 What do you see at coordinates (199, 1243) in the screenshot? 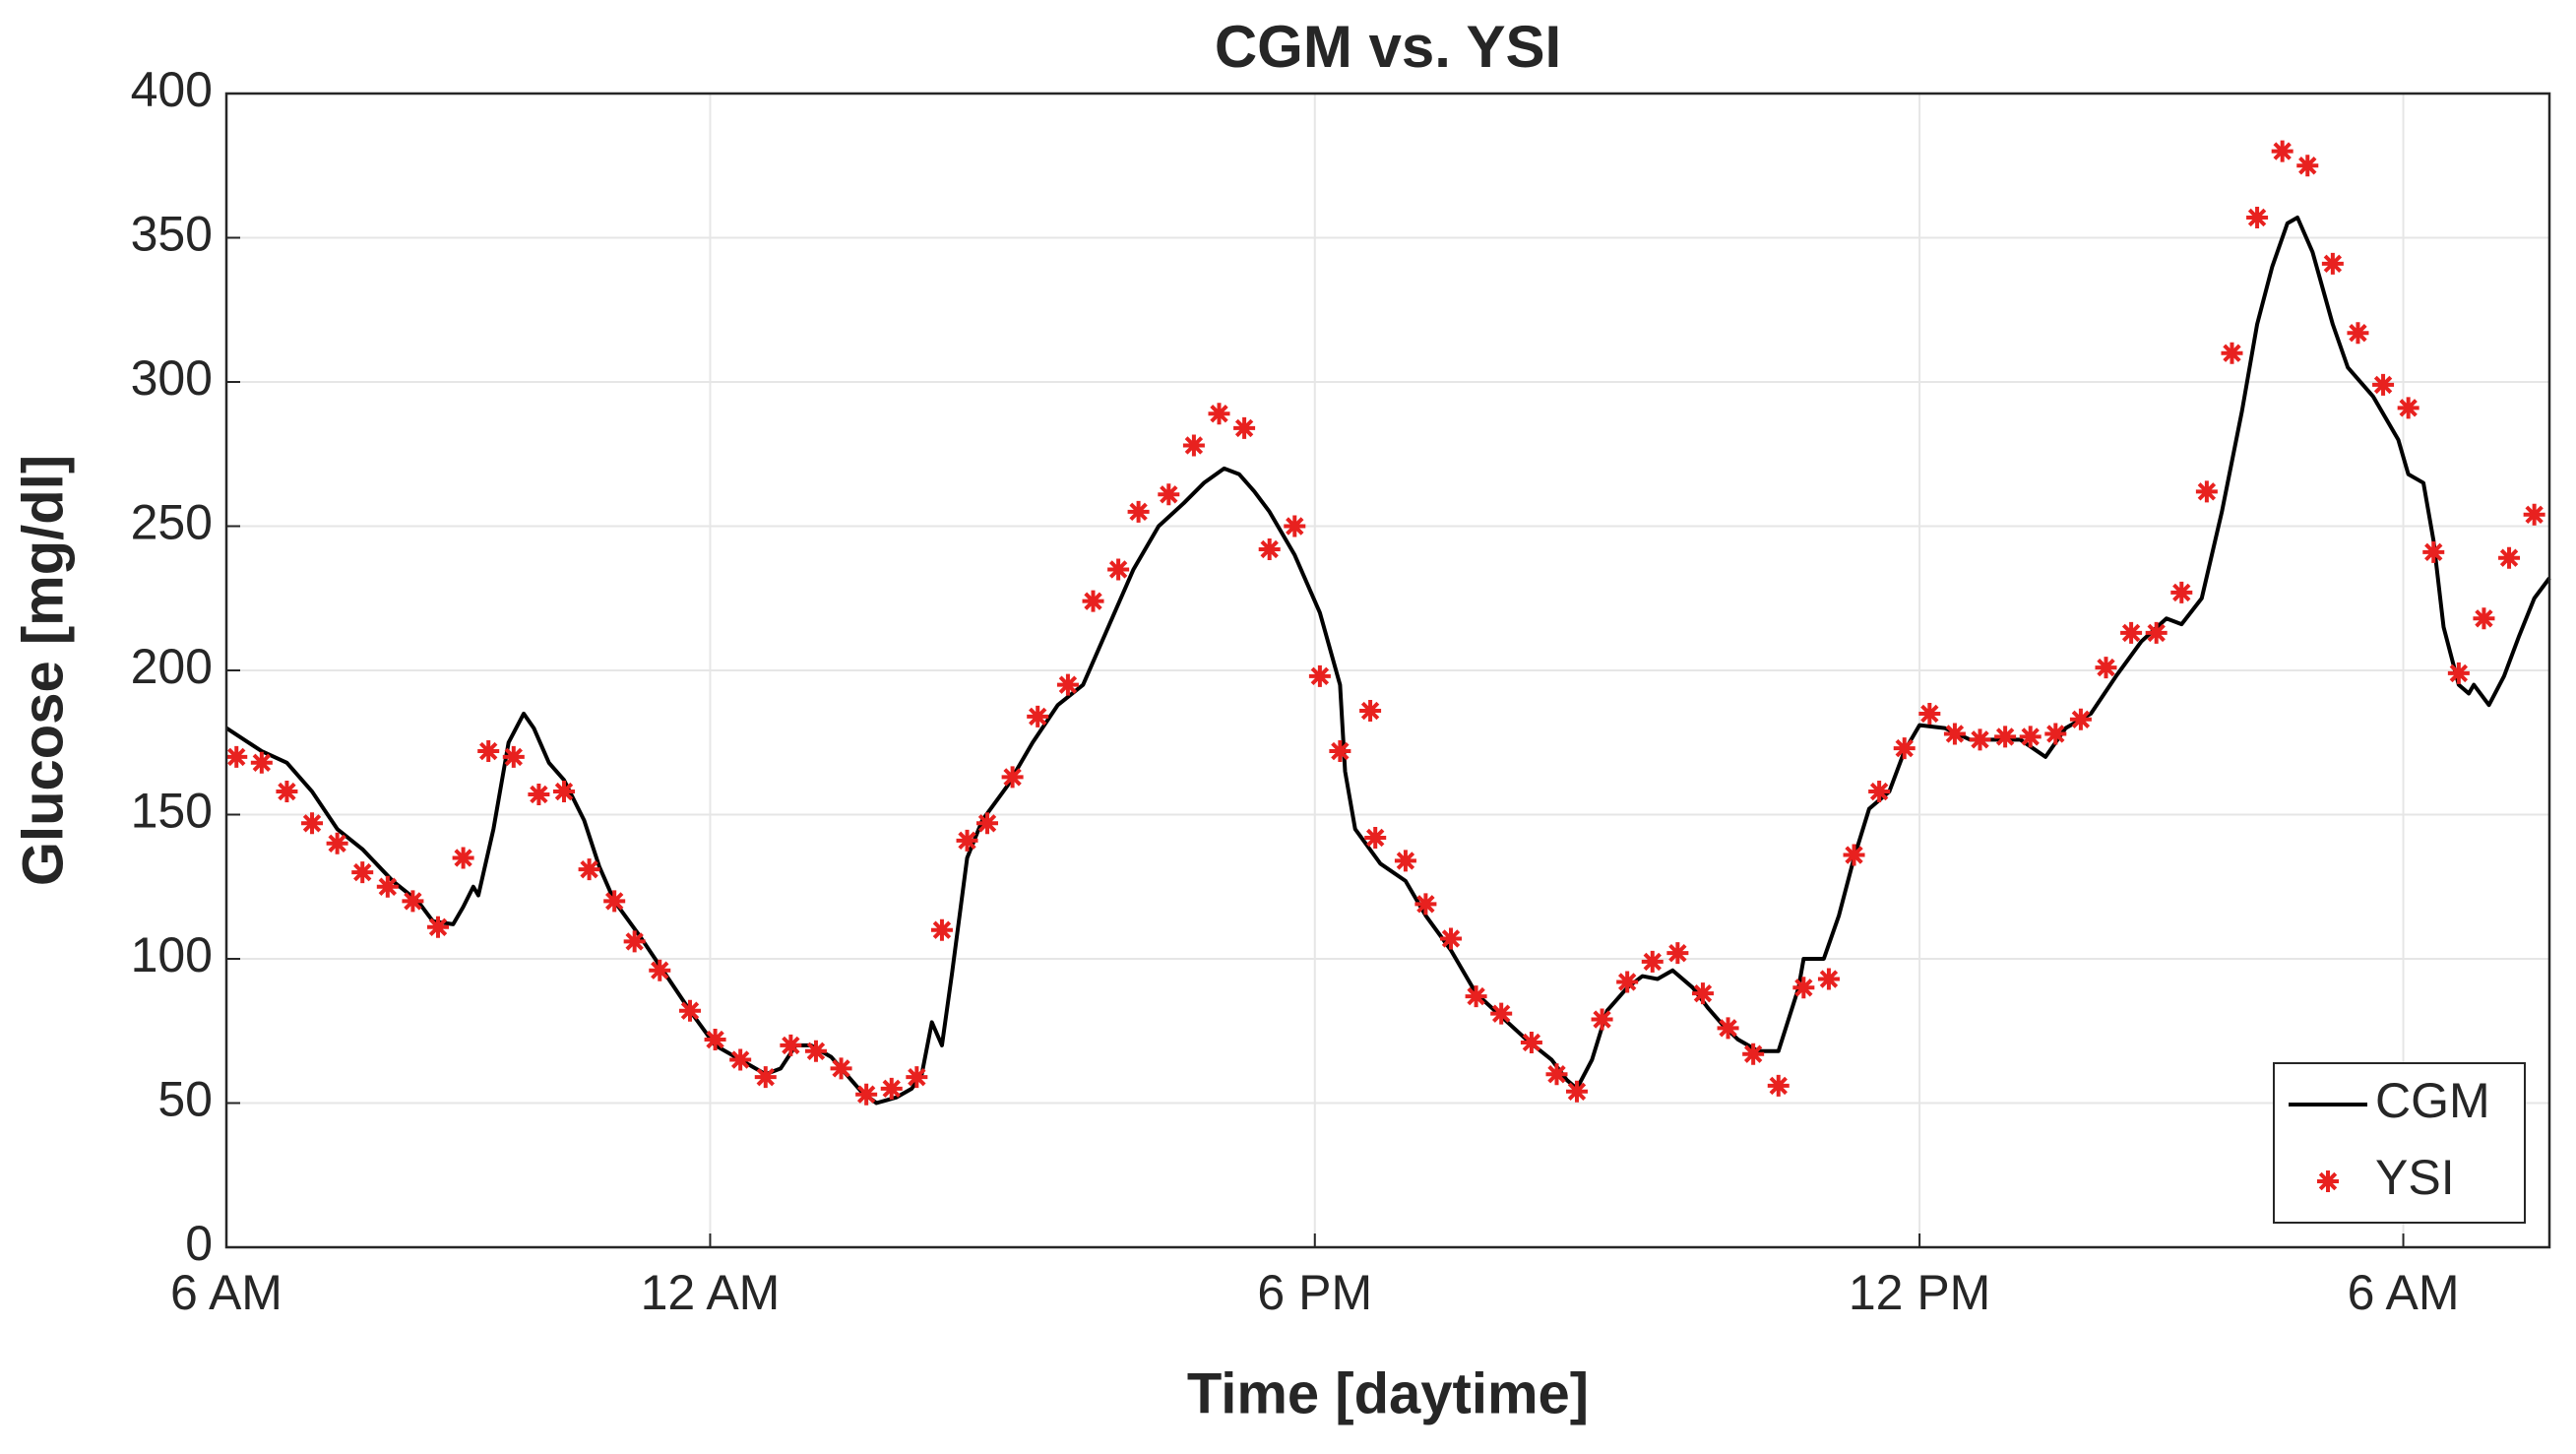
I see `y-tick-label: 0` at bounding box center [199, 1243].